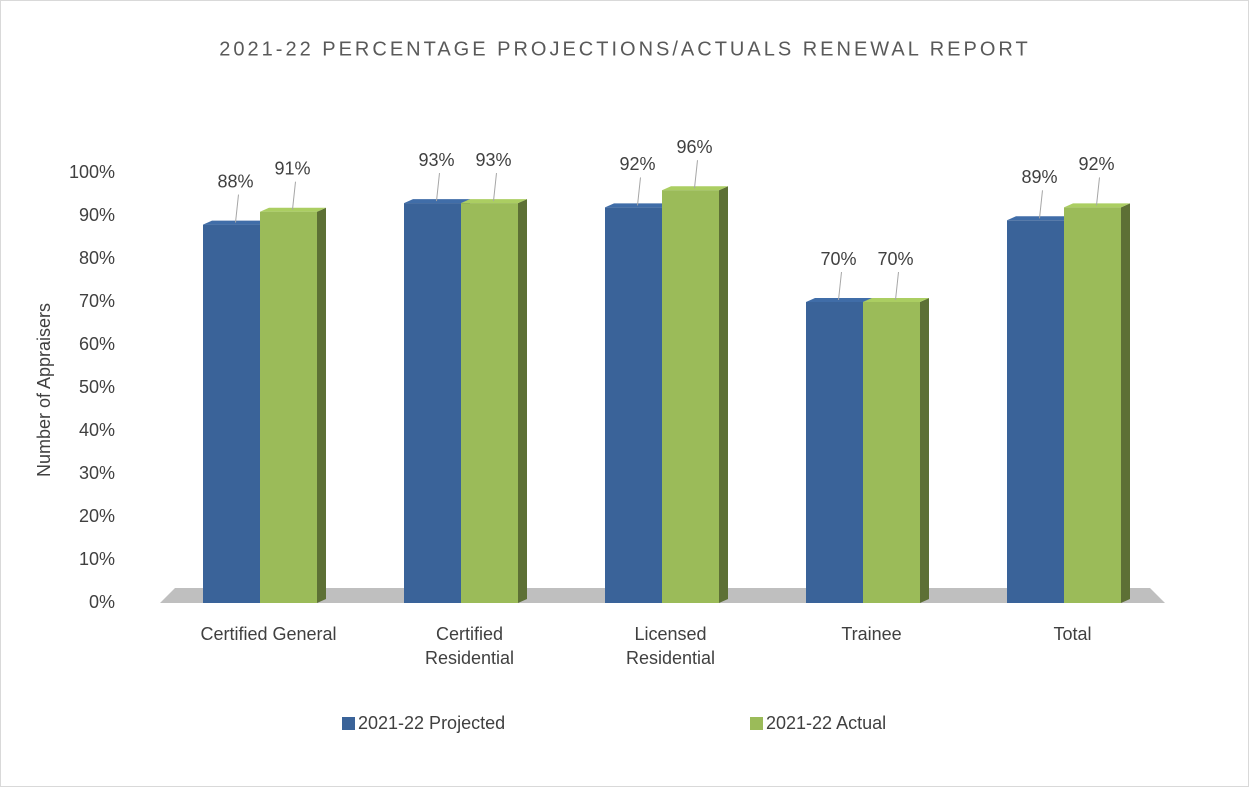  What do you see at coordinates (97, 516) in the screenshot?
I see `y-tick-label: 20%` at bounding box center [97, 516].